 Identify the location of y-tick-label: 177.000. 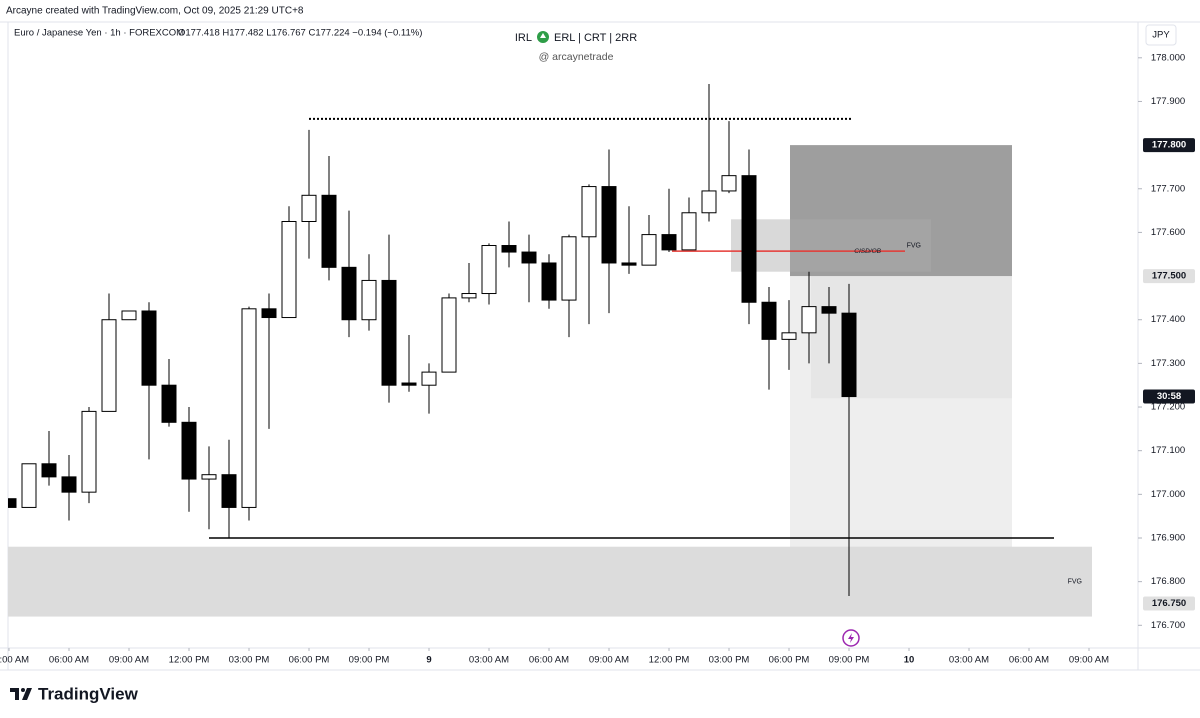
(1168, 494).